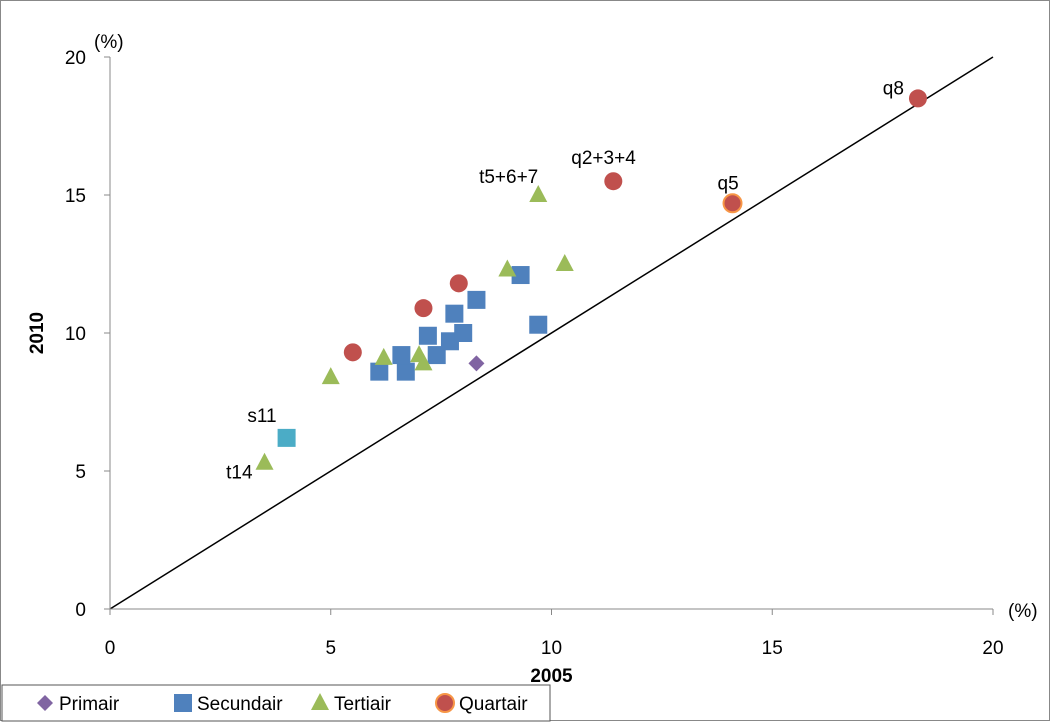  What do you see at coordinates (45, 703) in the screenshot?
I see `legend-marker-primair` at bounding box center [45, 703].